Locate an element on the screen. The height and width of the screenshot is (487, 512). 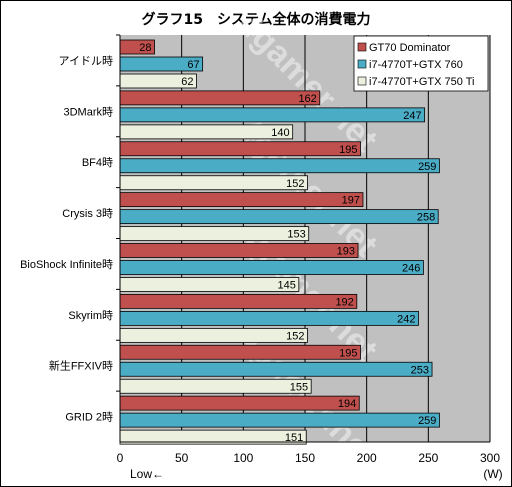
data-label: 151 is located at coordinates (294, 438).